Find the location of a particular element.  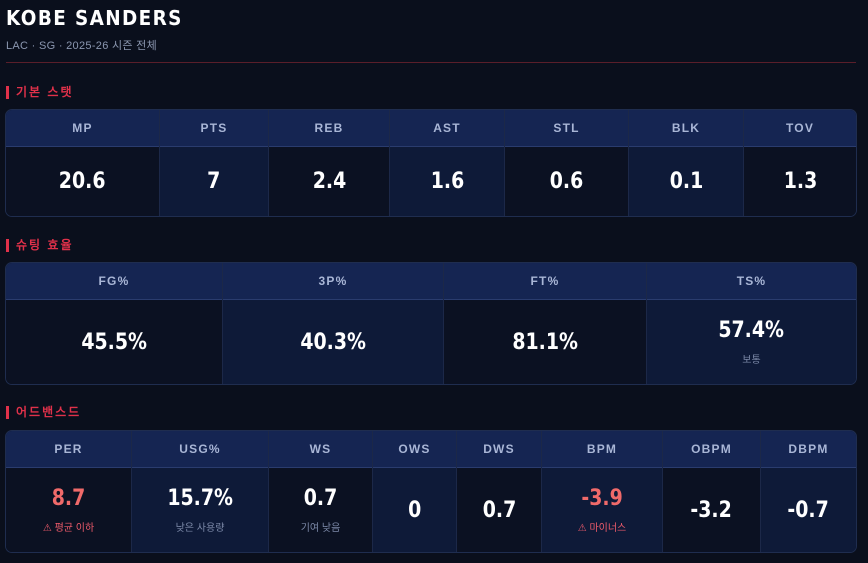

stat-col-obpm: OBPM -3.2 is located at coordinates (712, 491).